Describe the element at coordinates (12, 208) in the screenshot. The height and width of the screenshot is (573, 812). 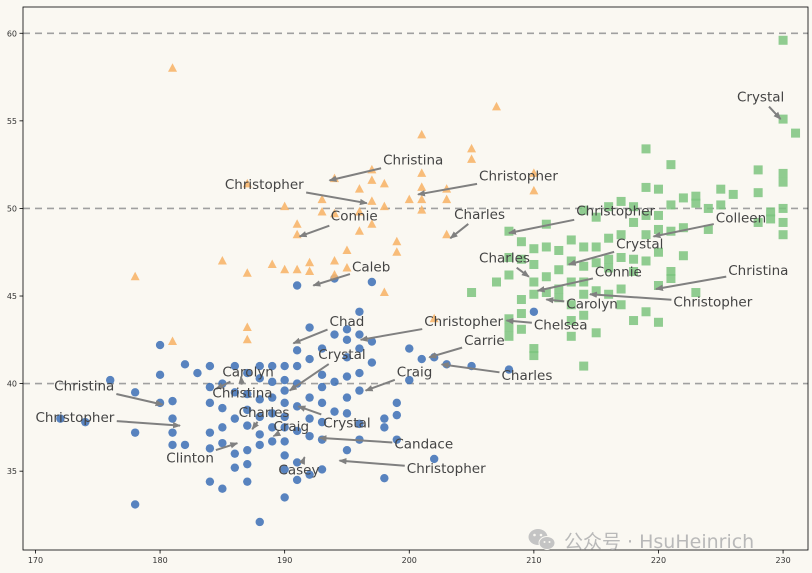
I see `y-tick-label: 50` at that location.